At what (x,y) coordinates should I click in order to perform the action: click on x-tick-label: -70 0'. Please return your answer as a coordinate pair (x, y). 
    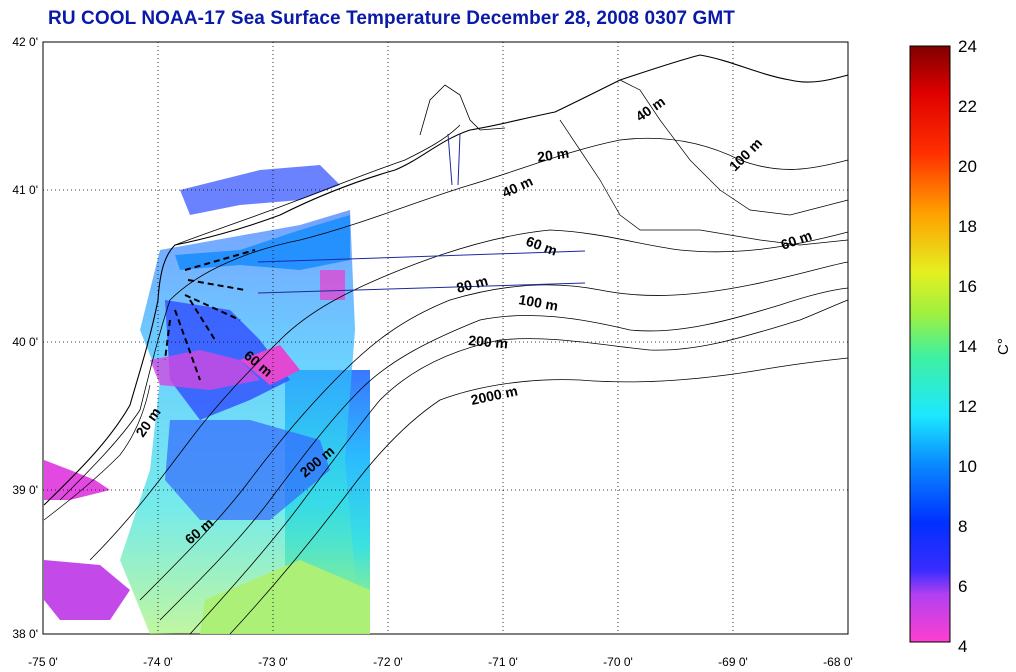
    Looking at the image, I should click on (618, 662).